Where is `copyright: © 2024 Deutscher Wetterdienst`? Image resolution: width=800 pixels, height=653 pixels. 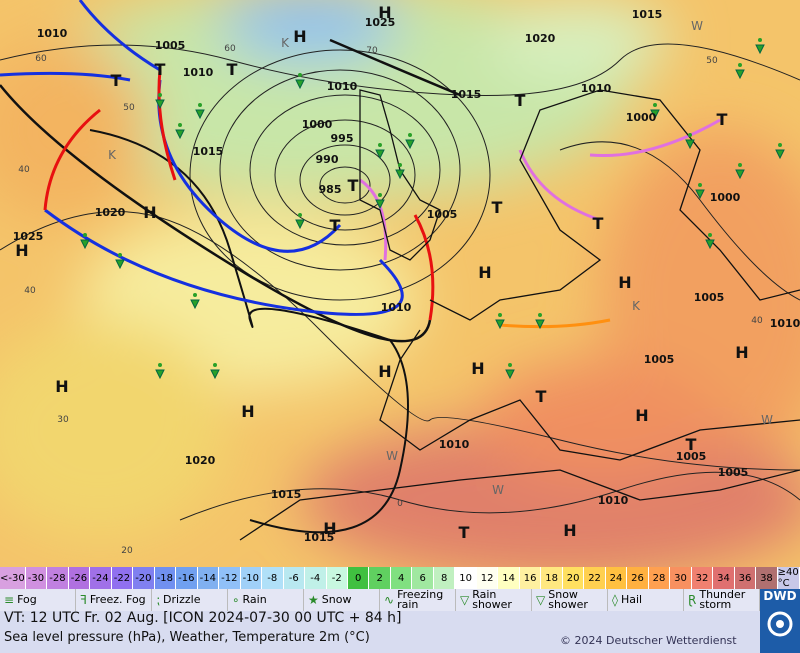
copyright: © 2024 Deutscher Wetterdienst is located at coordinates (648, 640).